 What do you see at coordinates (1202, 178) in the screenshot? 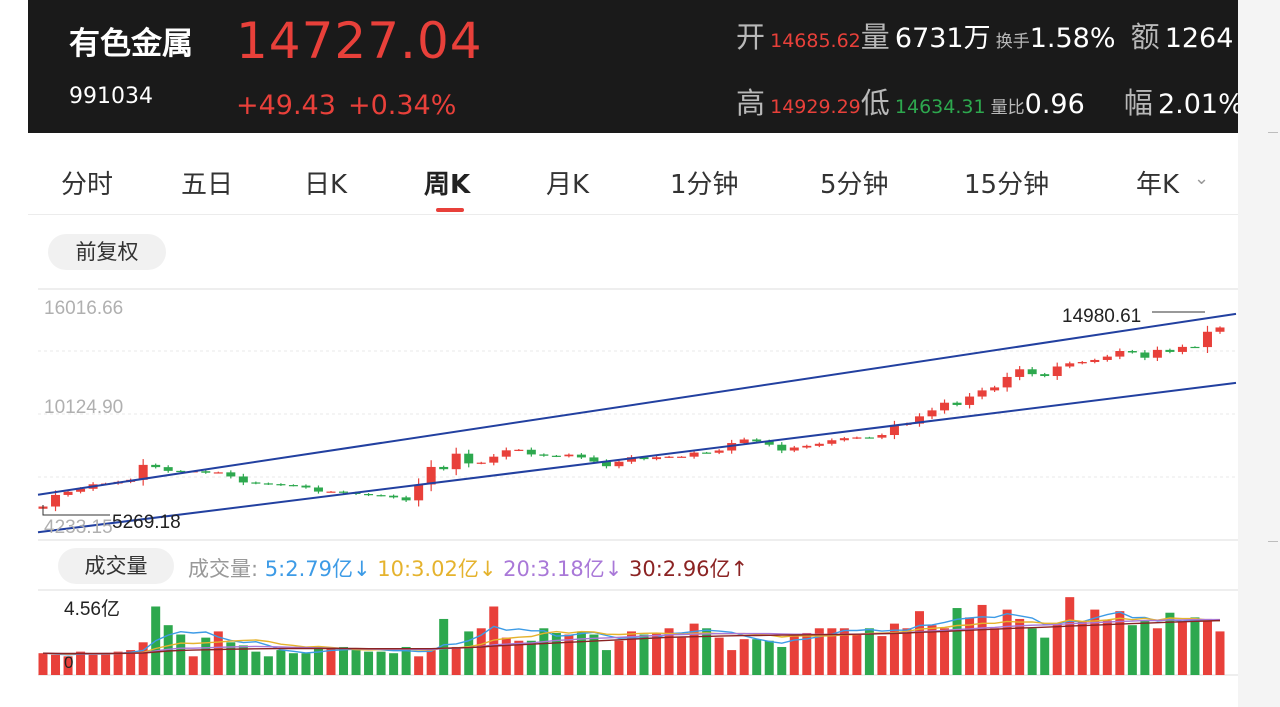
I see `chevron-down-icon: ⌄` at bounding box center [1202, 178].